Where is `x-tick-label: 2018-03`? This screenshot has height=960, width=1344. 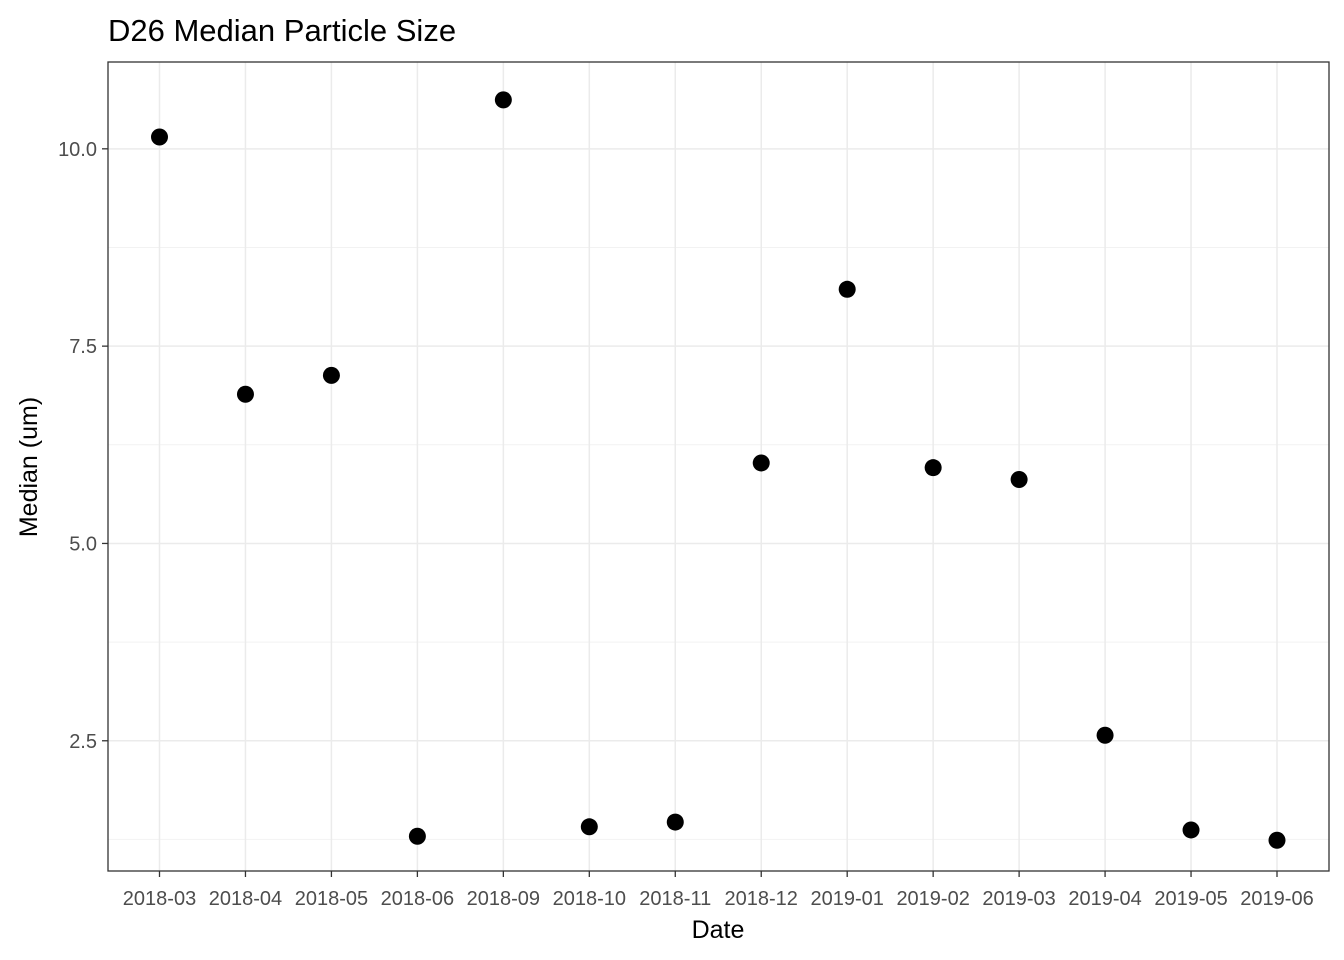 x-tick-label: 2018-03 is located at coordinates (159, 899).